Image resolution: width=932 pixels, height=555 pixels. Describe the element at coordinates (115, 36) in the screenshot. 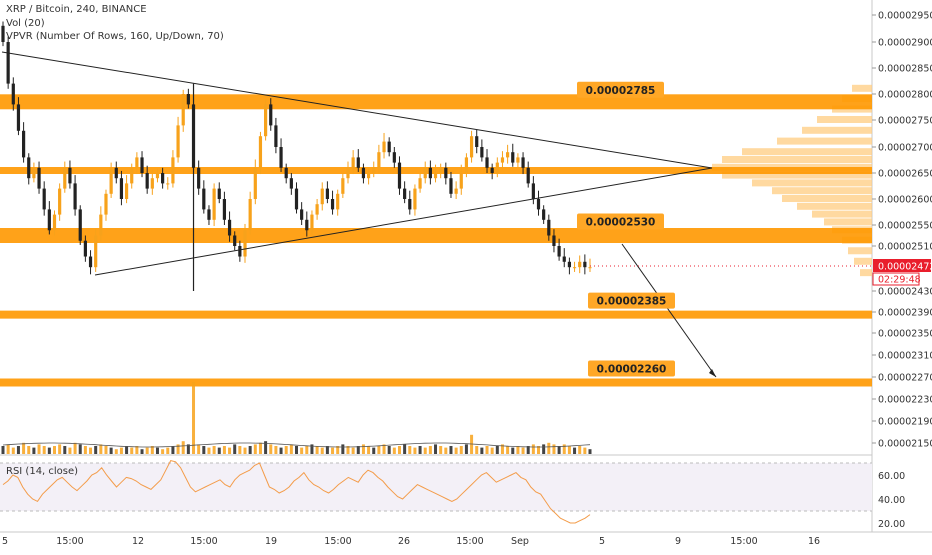

I see `vpvr-indicator-label: VPVR (Number Of Rows, 160, Up/Down, 70)` at that location.